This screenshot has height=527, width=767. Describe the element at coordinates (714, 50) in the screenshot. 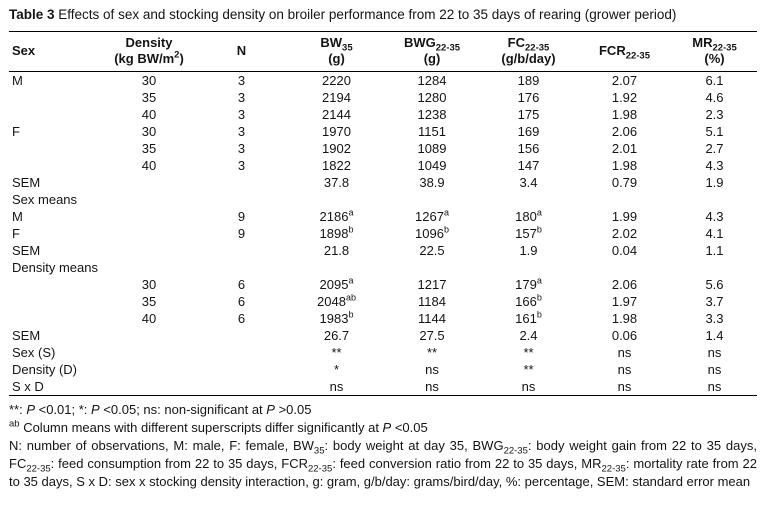

I see `col-header-mr: MR22-35 (%)` at that location.